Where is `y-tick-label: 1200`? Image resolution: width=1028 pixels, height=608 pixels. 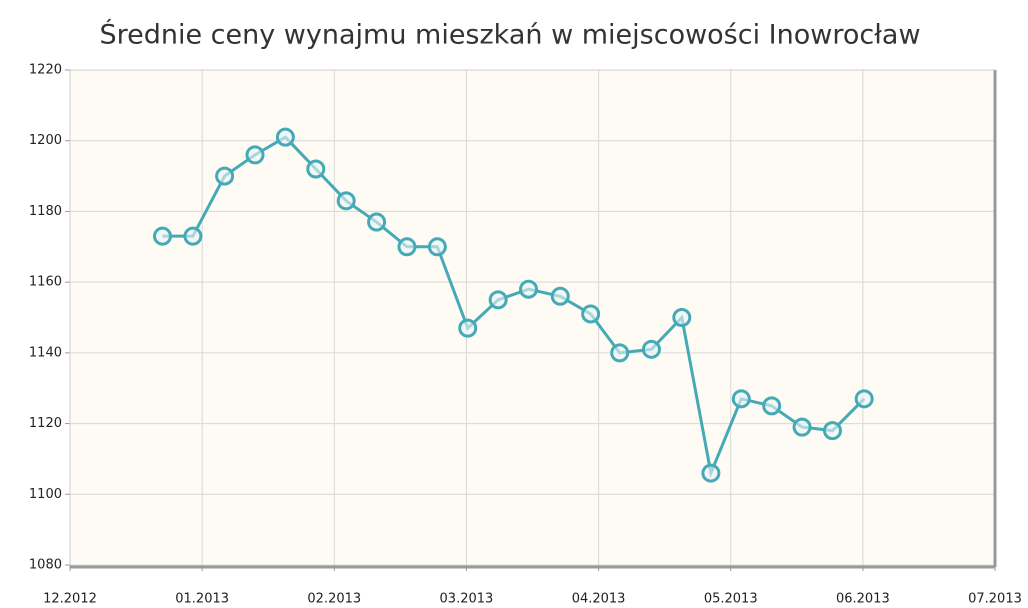 y-tick-label: 1200 is located at coordinates (45, 140).